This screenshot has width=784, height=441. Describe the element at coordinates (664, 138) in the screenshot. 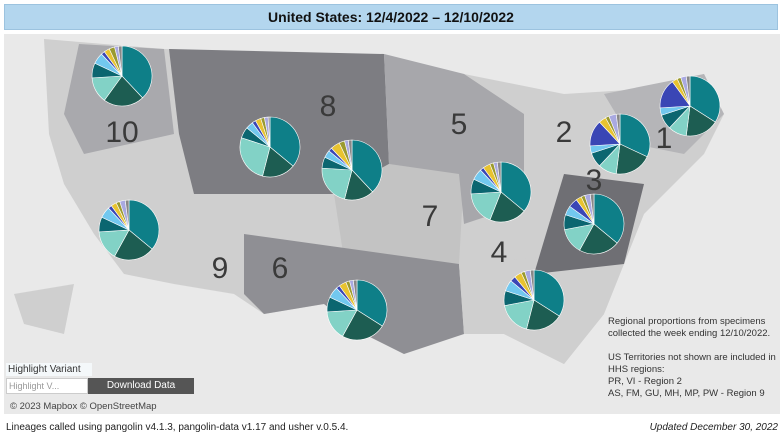

I see `region-label: 1` at that location.